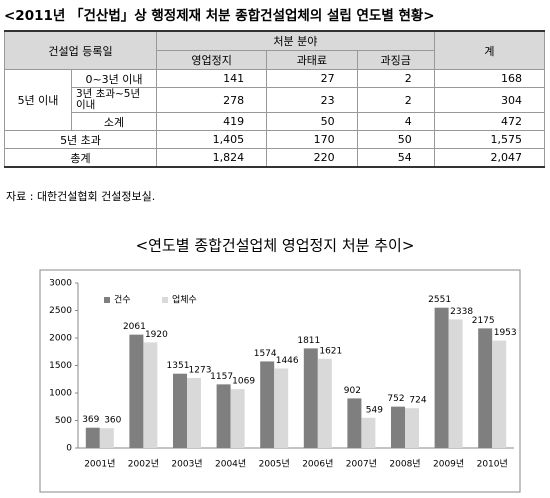 This screenshot has height=498, width=550. What do you see at coordinates (122, 300) in the screenshot?
I see `legend-label: 건수` at bounding box center [122, 300].